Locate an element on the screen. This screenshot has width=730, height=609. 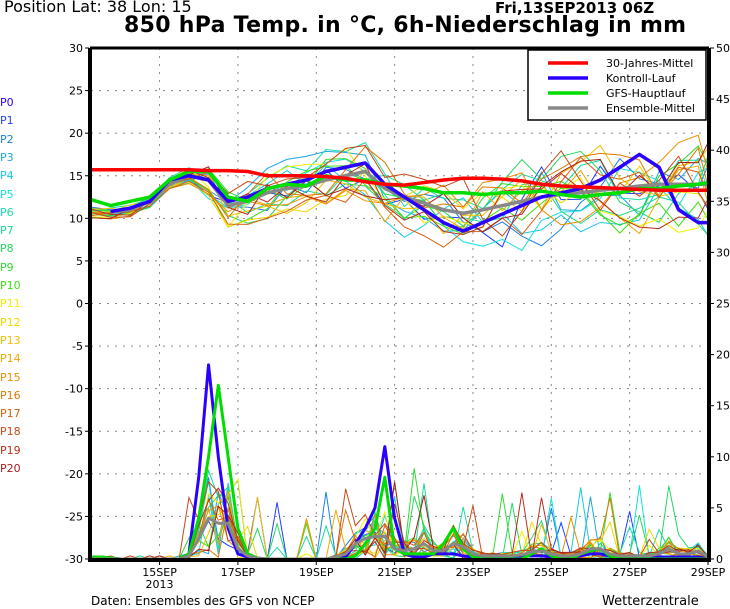
y-left-tick-label: -30 is located at coordinates (74, 559).